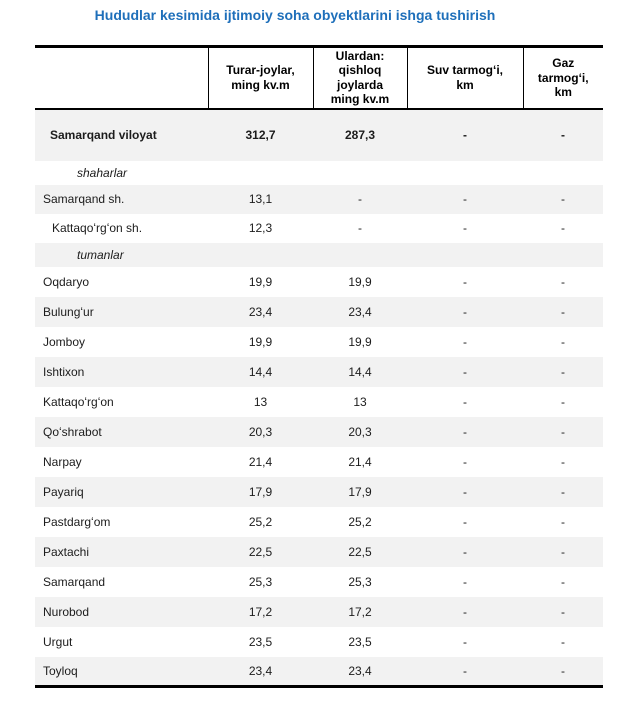  I want to click on table-row: Pastdargʻom 25,2 25,2 - -, so click(319, 522).